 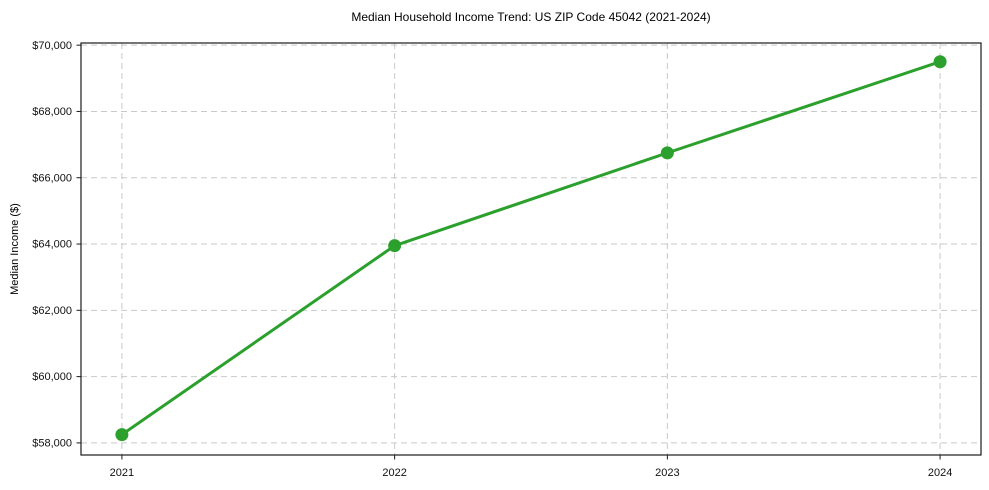 What do you see at coordinates (52, 112) in the screenshot?
I see `y-tick-label: $68,000` at bounding box center [52, 112].